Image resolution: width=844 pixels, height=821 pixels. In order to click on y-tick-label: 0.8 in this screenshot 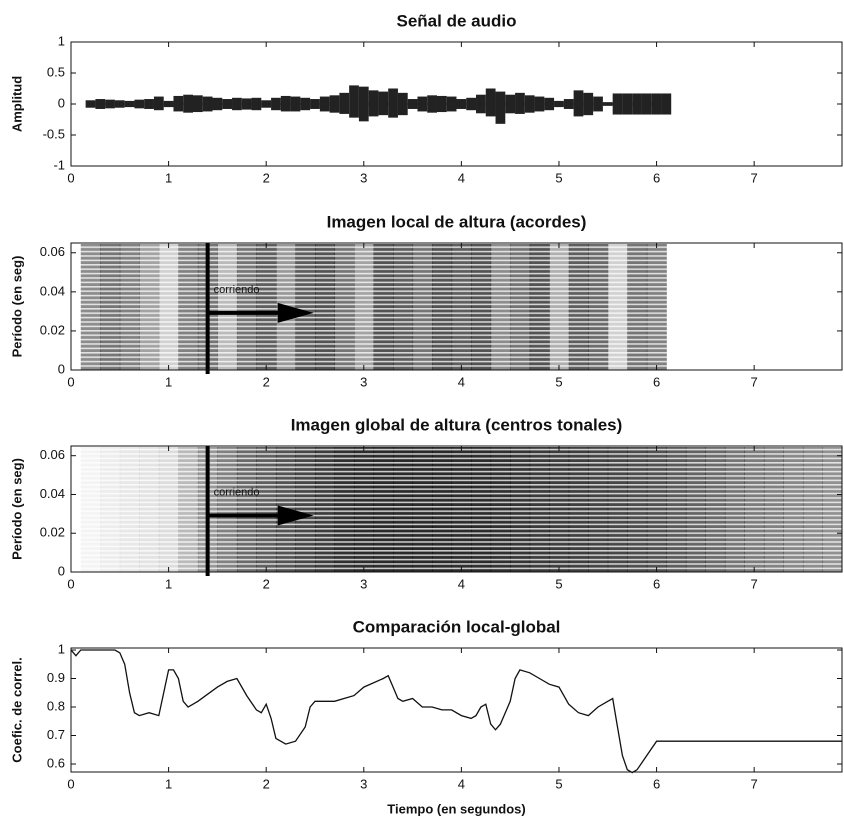, I will do `click(56, 705)`.